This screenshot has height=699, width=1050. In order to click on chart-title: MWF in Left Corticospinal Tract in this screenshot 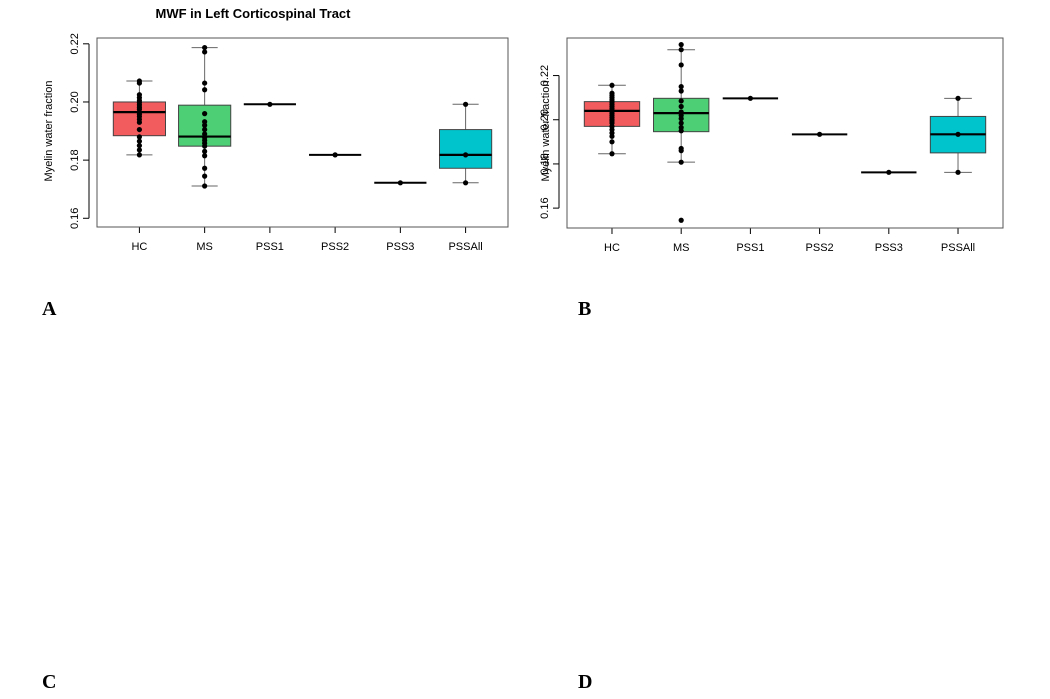, I will do `click(253, 13)`.